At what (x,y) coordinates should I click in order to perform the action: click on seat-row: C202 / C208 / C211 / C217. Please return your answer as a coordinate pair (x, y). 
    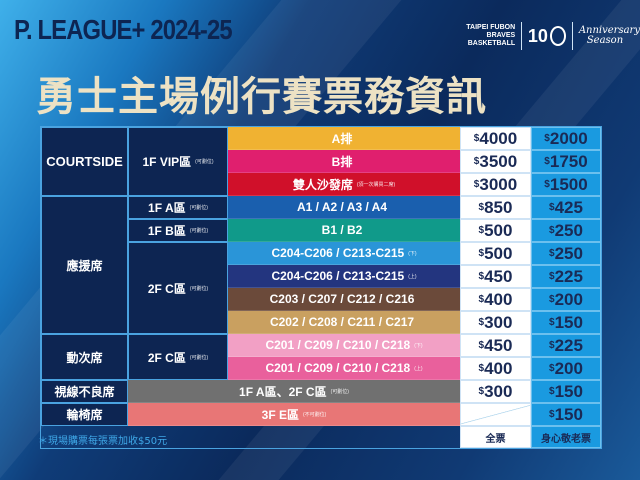
    Looking at the image, I should click on (344, 322).